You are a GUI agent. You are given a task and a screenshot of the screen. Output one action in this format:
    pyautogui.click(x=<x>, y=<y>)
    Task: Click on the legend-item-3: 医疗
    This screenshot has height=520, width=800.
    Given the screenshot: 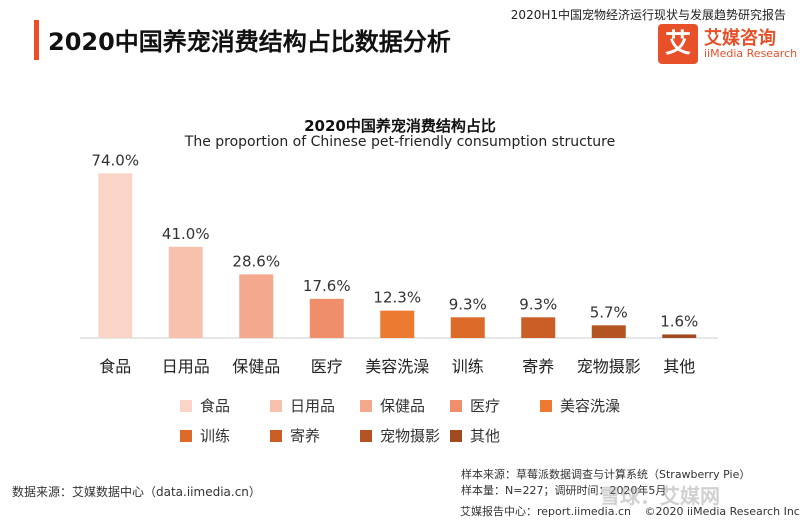 What is the action you would take?
    pyautogui.click(x=475, y=405)
    